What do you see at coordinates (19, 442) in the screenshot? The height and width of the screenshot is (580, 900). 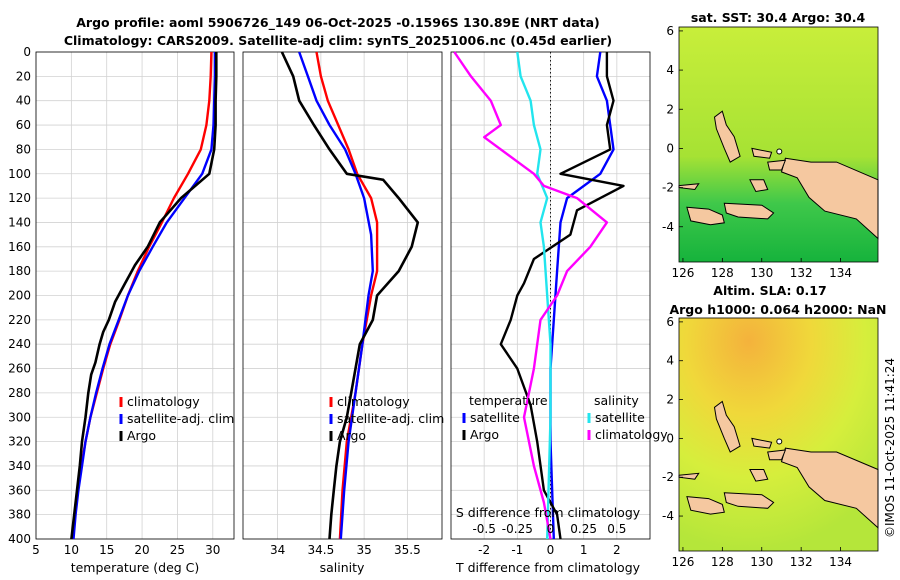 I see `depth-tick-label: 320` at bounding box center [19, 442].